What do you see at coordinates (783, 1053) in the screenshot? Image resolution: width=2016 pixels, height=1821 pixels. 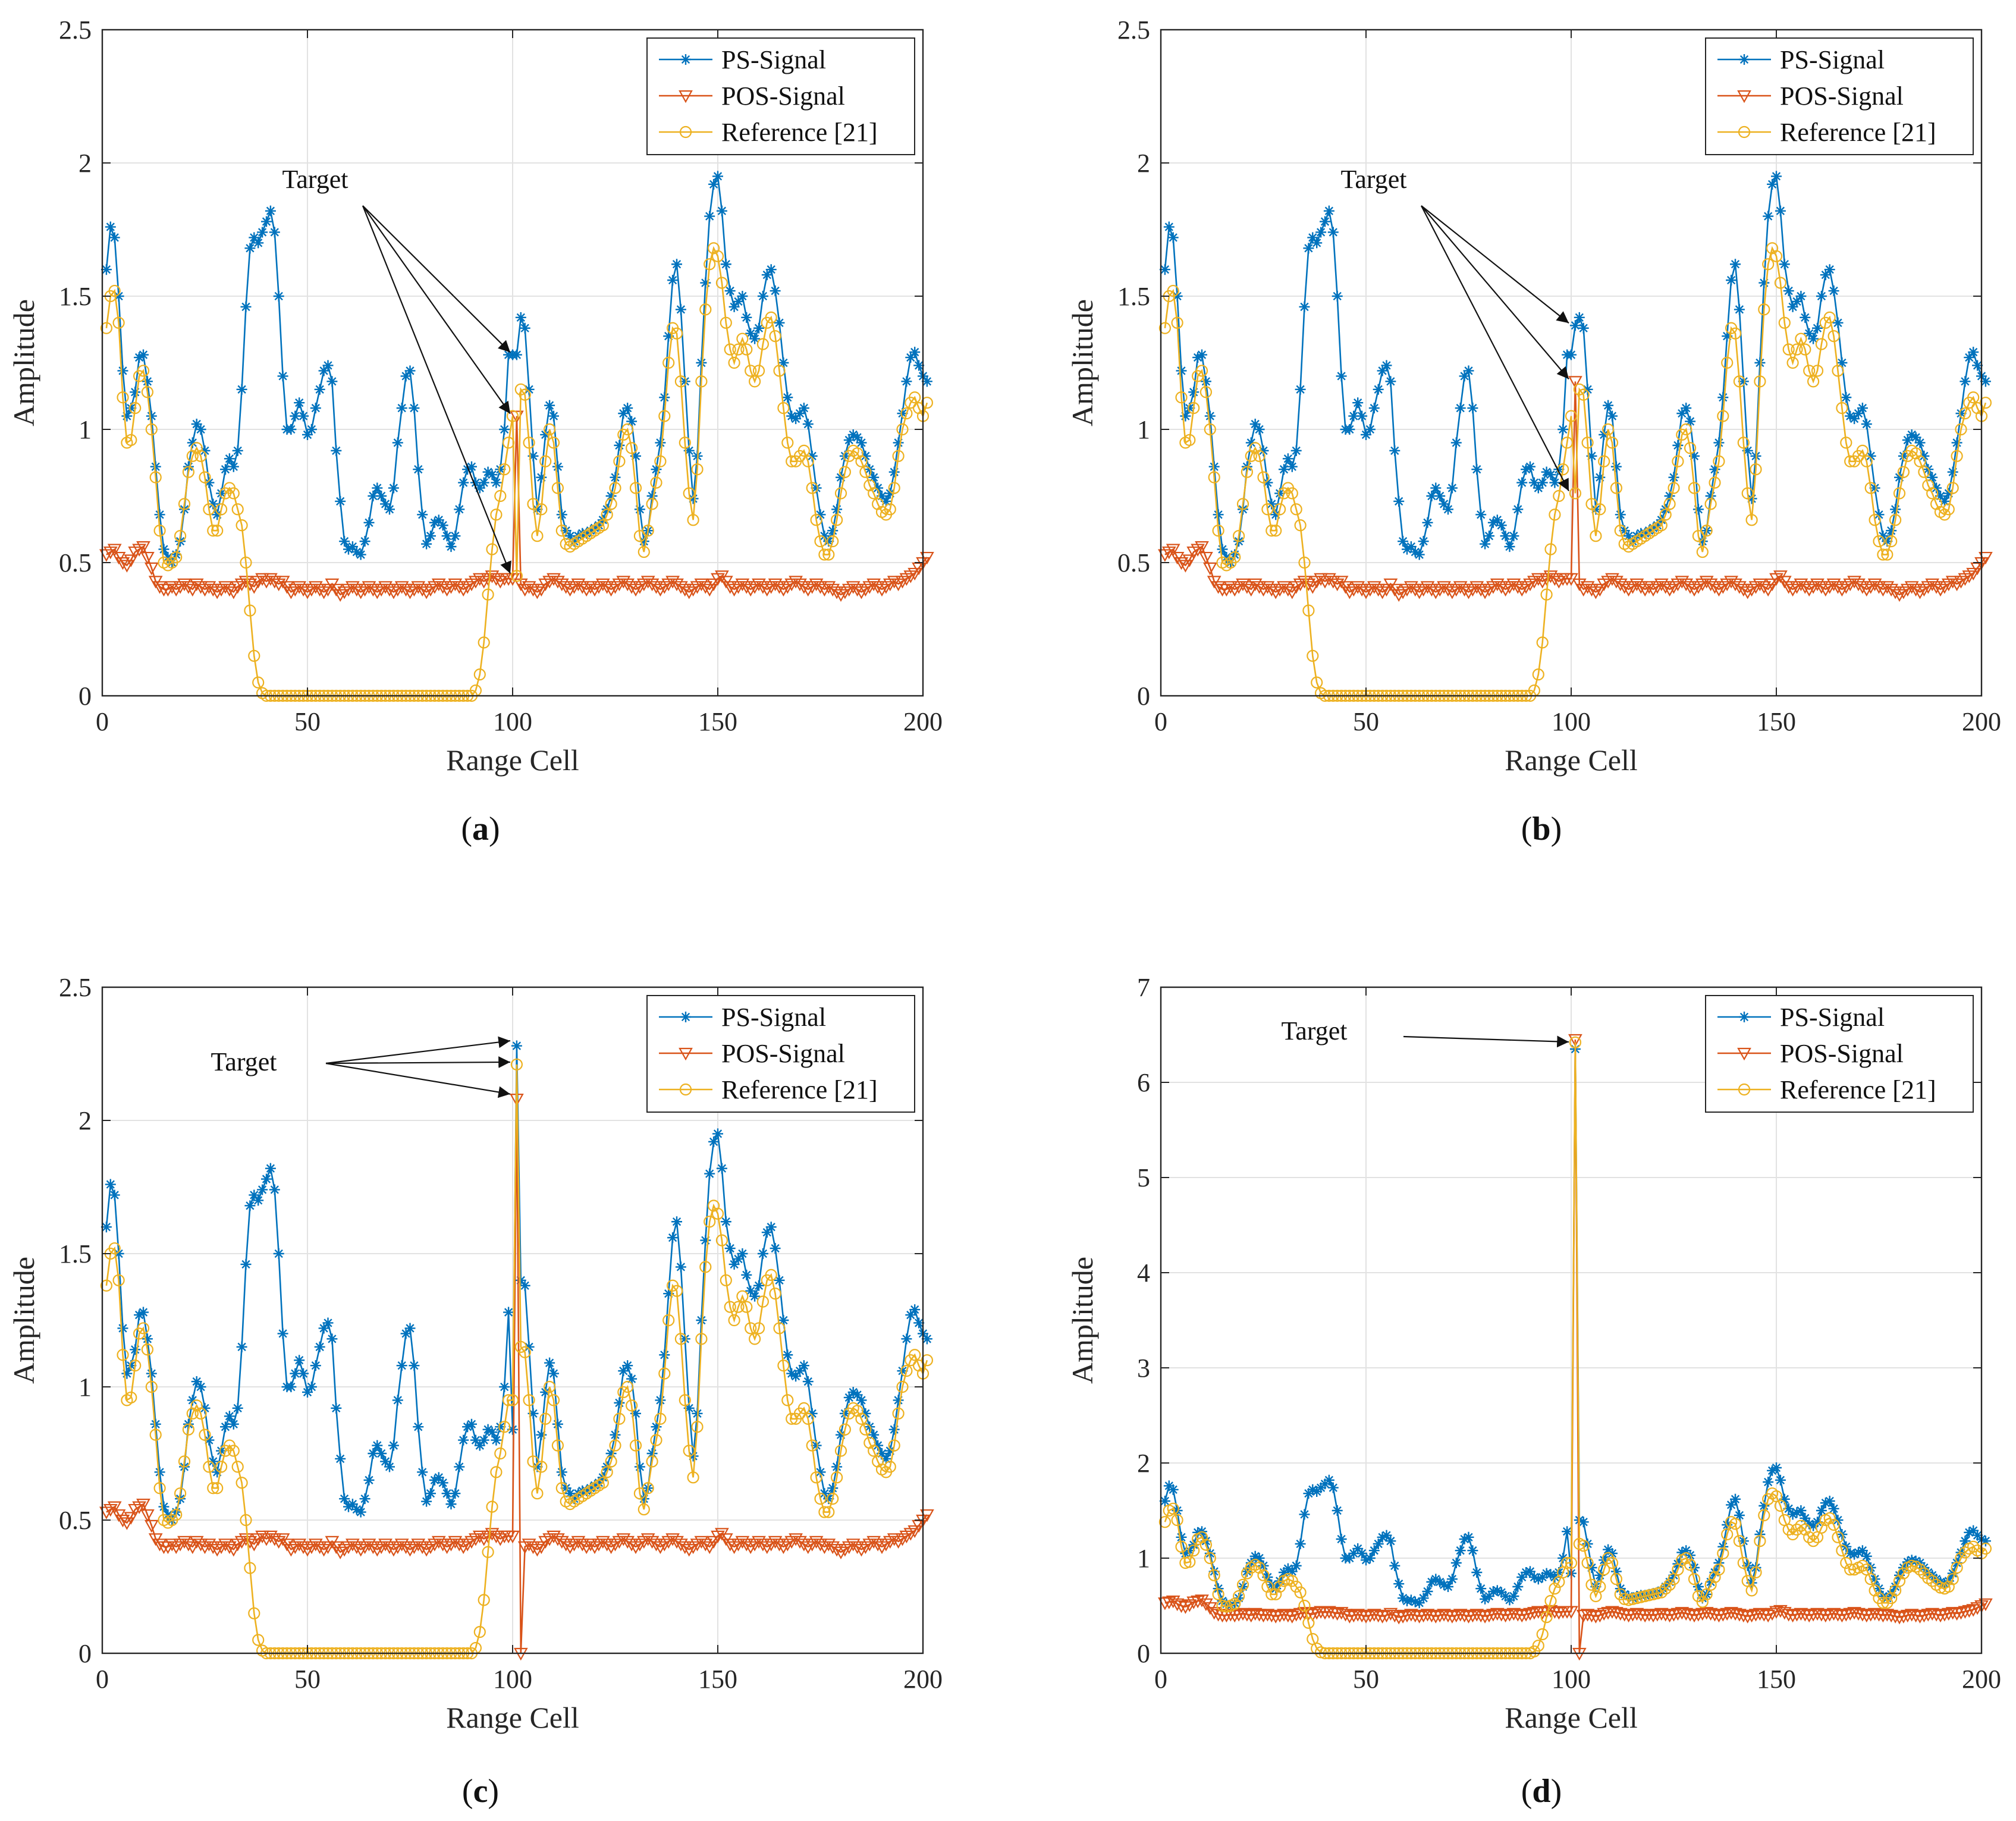 I see `legend-label: POS-Signal` at bounding box center [783, 1053].